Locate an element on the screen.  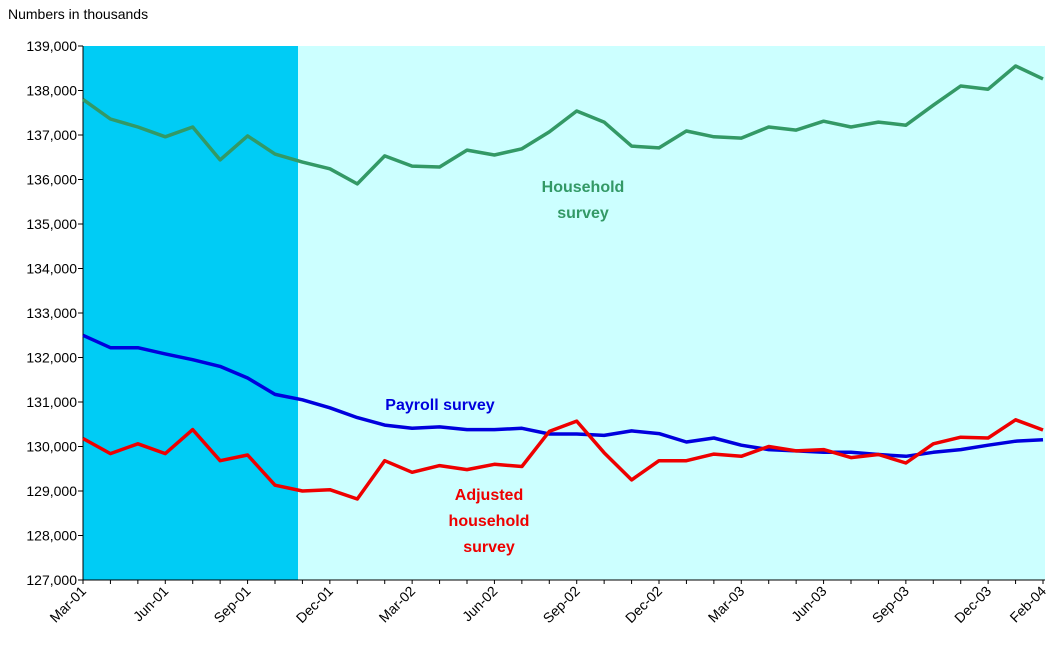
series-label: Adjusted is located at coordinates (489, 495).